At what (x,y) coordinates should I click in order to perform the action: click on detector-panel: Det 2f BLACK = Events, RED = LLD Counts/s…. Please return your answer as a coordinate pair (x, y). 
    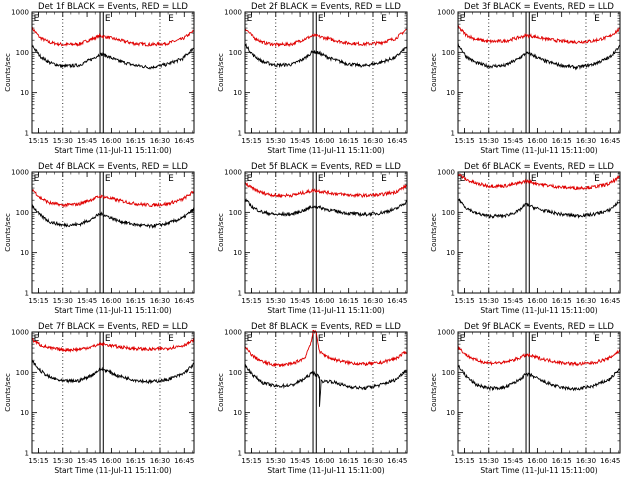
    Looking at the image, I should click on (312, 78).